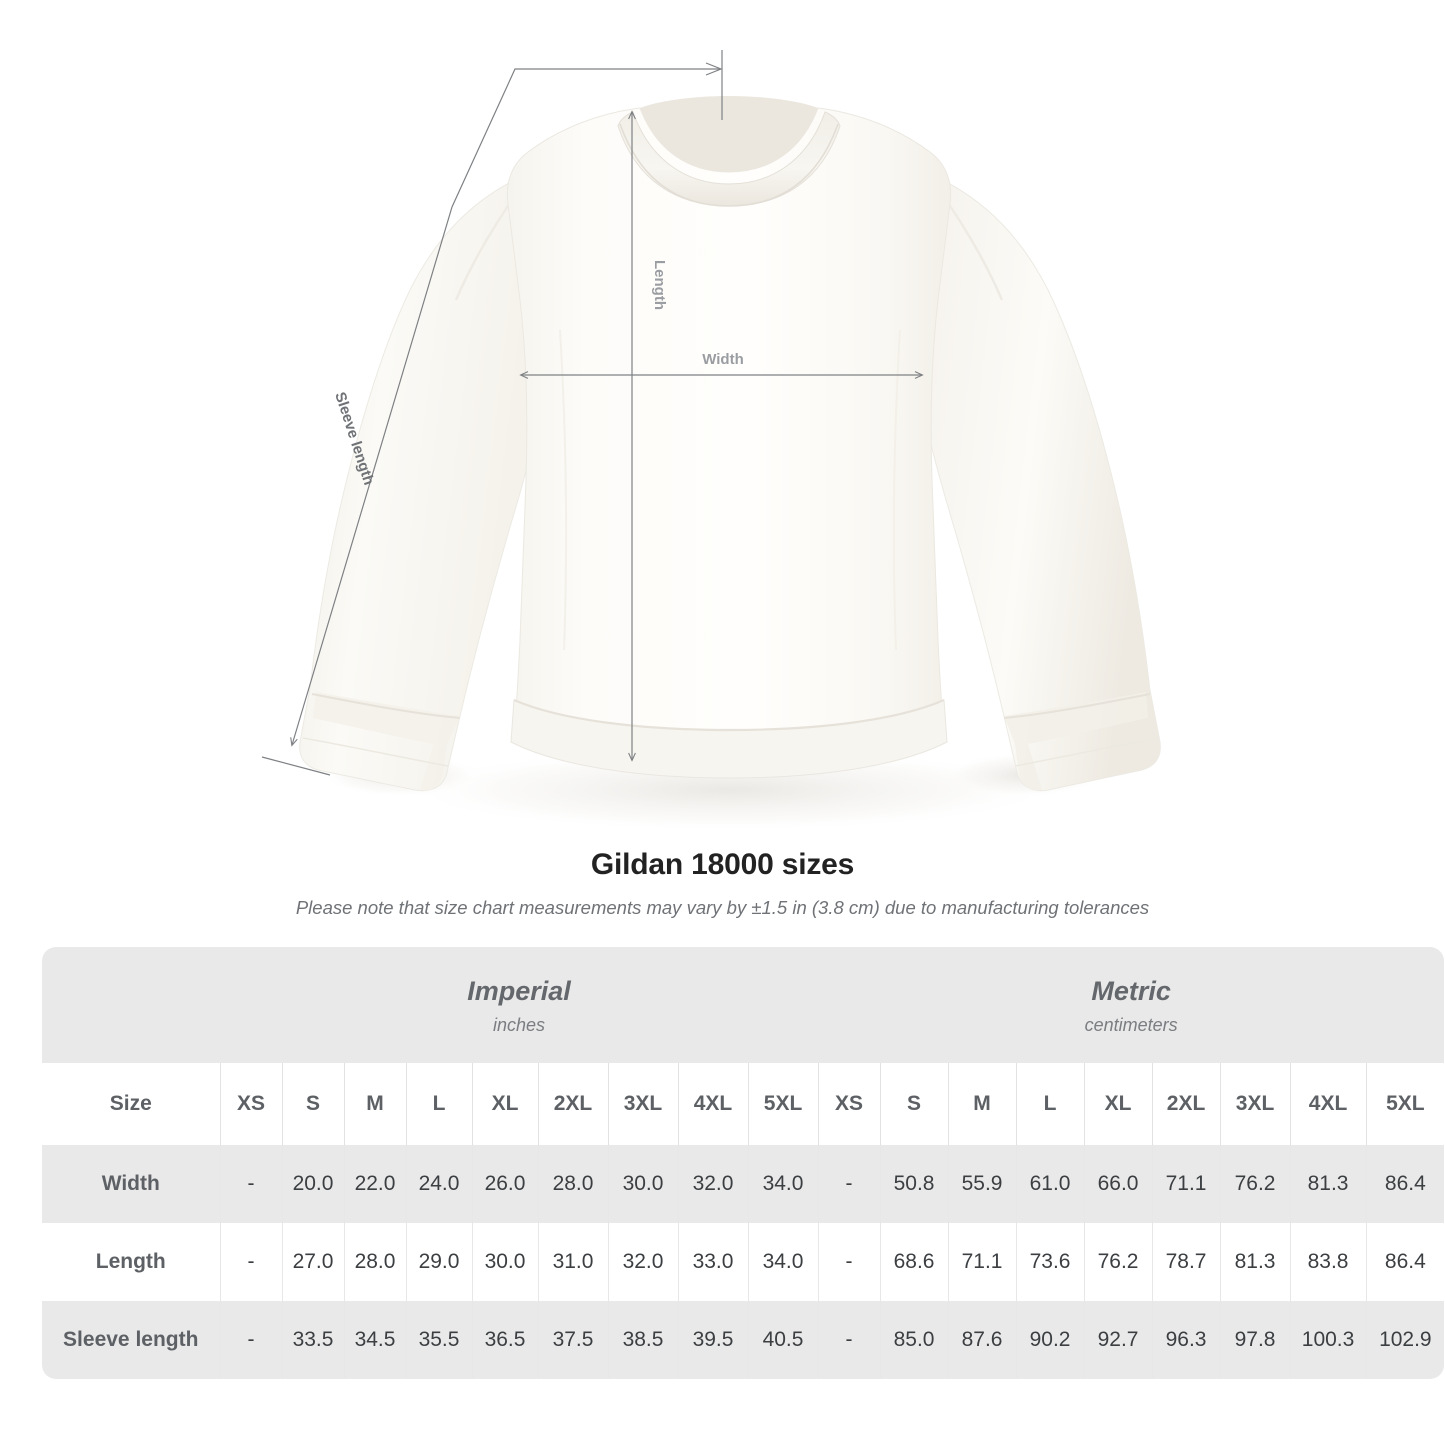  Describe the element at coordinates (1050, 1104) in the screenshot. I see `size-header-metric-l: L` at that location.